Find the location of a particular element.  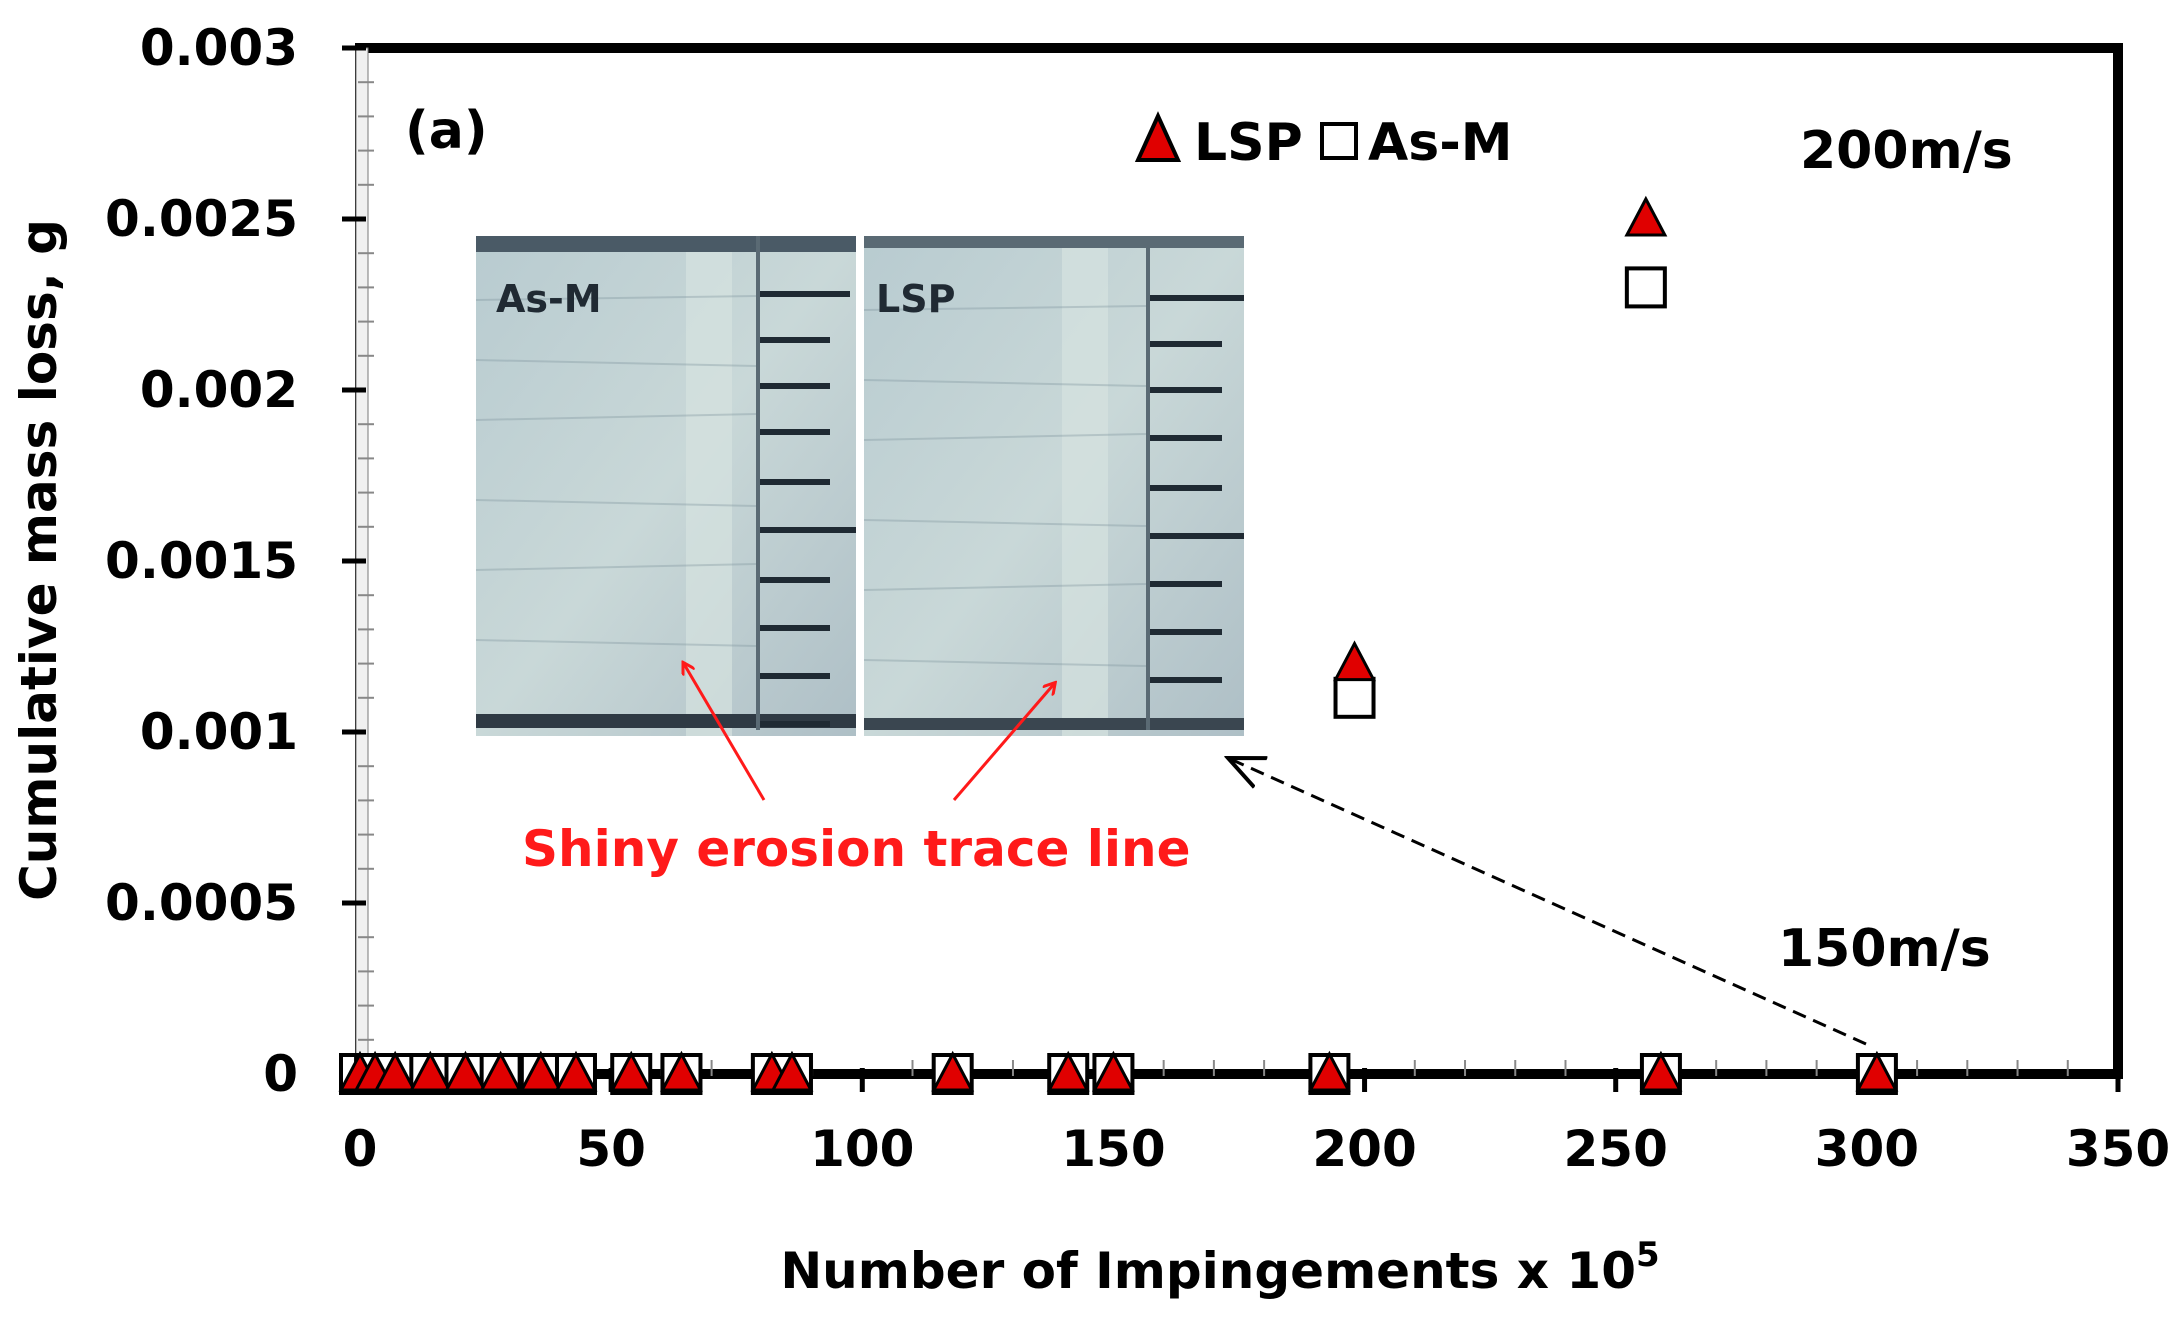

y-axis-title: Cumulative mass loss, g is located at coordinates (39, 560).